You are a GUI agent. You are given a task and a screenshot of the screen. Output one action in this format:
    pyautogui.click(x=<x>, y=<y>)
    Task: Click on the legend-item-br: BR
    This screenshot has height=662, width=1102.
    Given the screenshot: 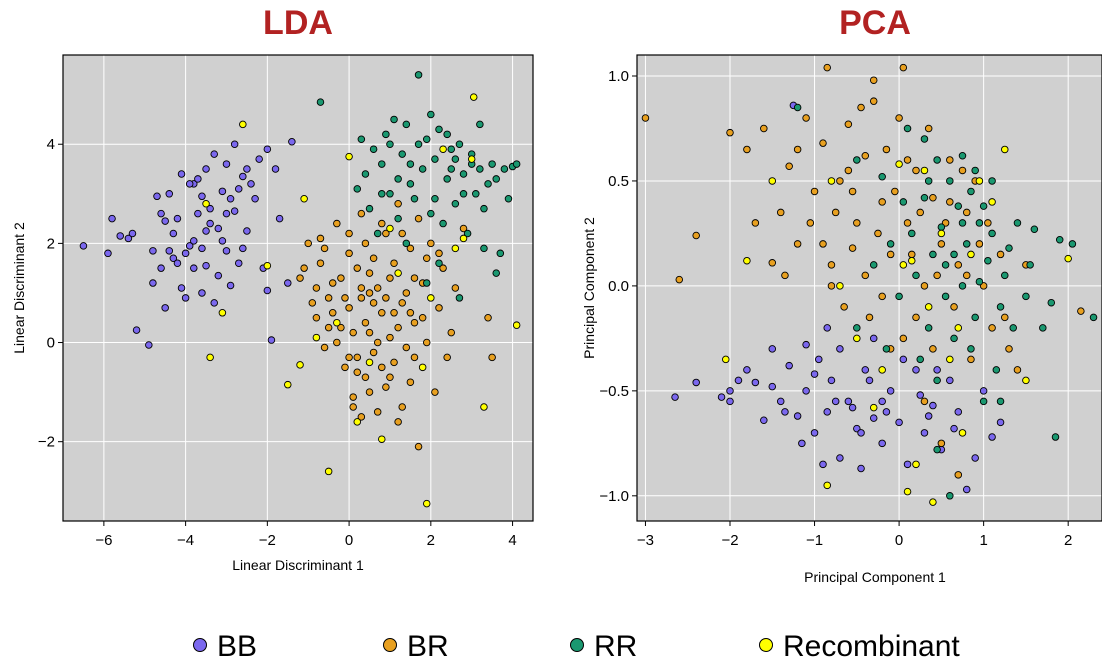 What is the action you would take?
    pyautogui.click(x=416, y=646)
    